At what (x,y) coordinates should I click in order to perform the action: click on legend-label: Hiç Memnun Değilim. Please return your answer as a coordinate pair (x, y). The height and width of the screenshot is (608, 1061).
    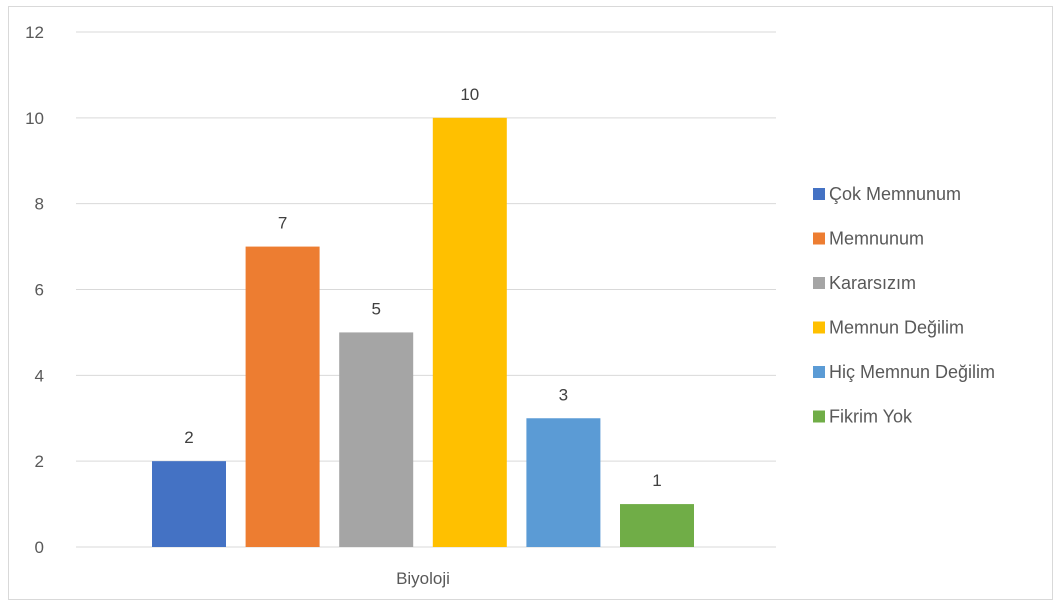
    Looking at the image, I should click on (912, 372).